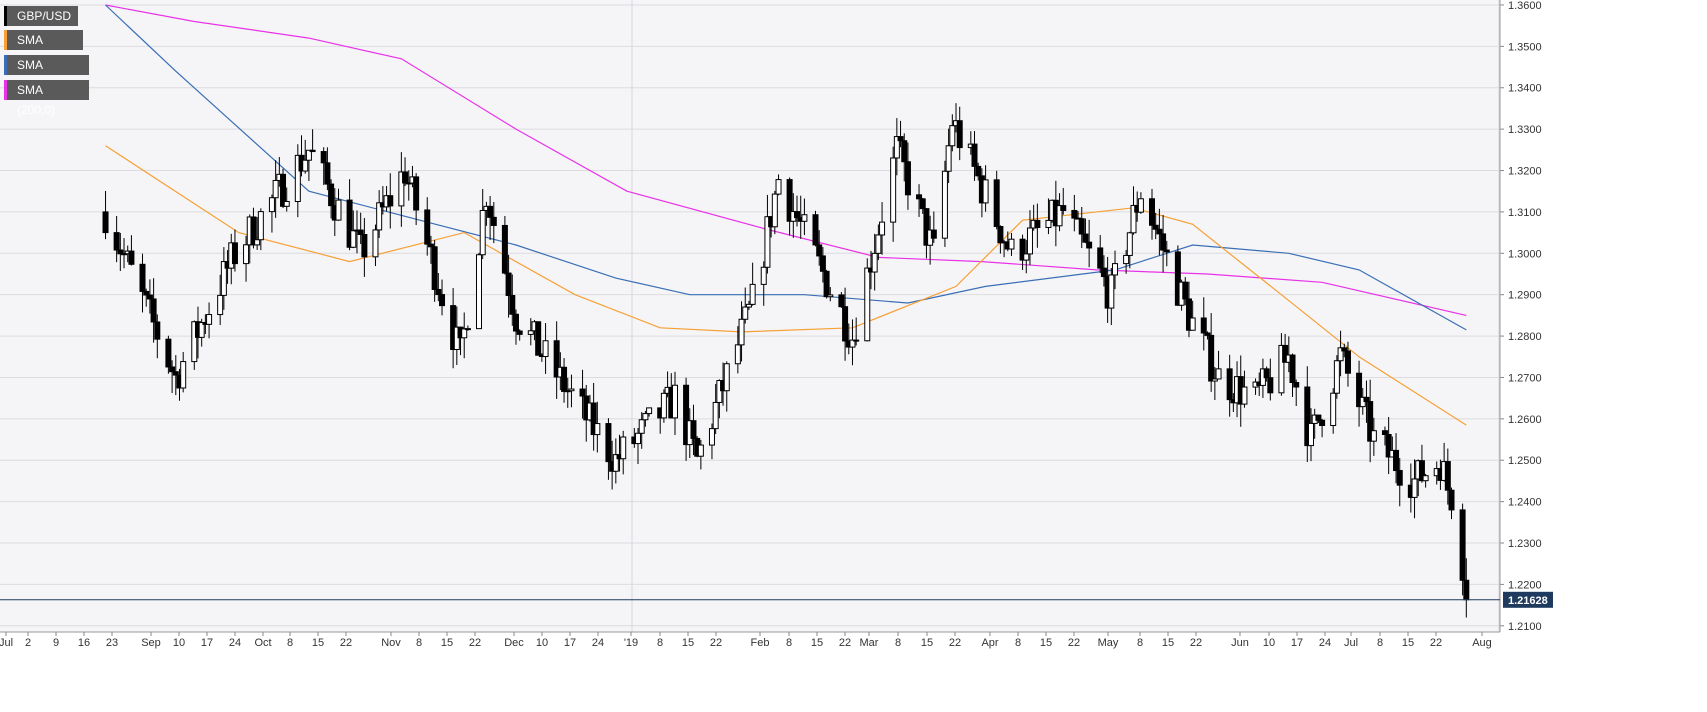  I want to click on x-tick-label: 22, so click(955, 643).